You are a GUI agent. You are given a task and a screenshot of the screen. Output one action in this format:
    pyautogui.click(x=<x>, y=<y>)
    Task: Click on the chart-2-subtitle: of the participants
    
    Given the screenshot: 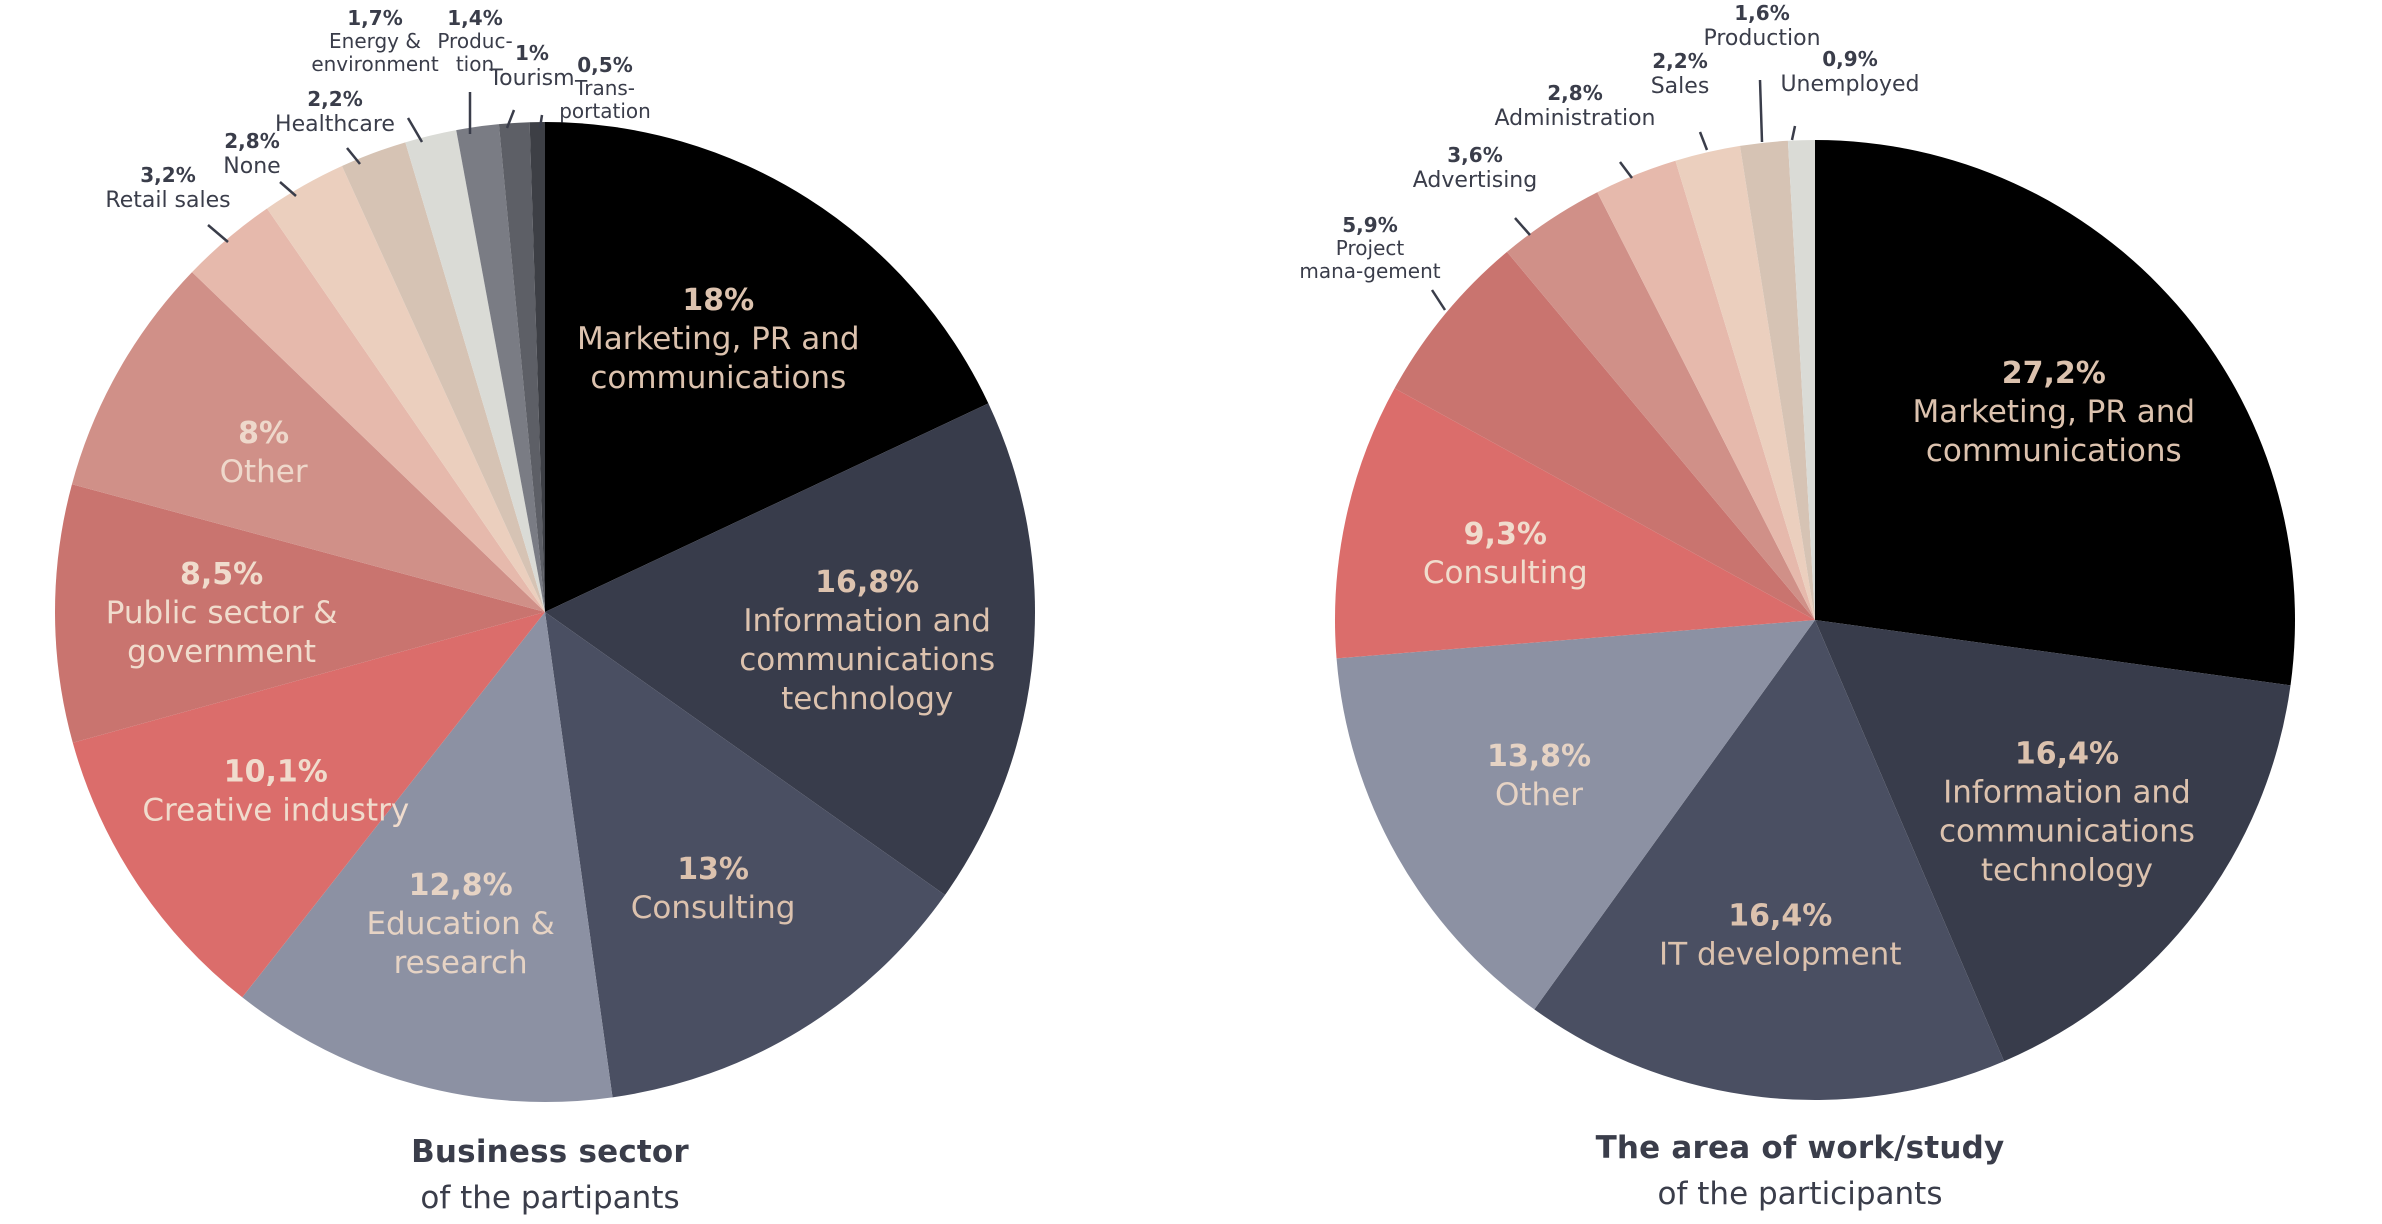 What is the action you would take?
    pyautogui.click(x=1800, y=1194)
    